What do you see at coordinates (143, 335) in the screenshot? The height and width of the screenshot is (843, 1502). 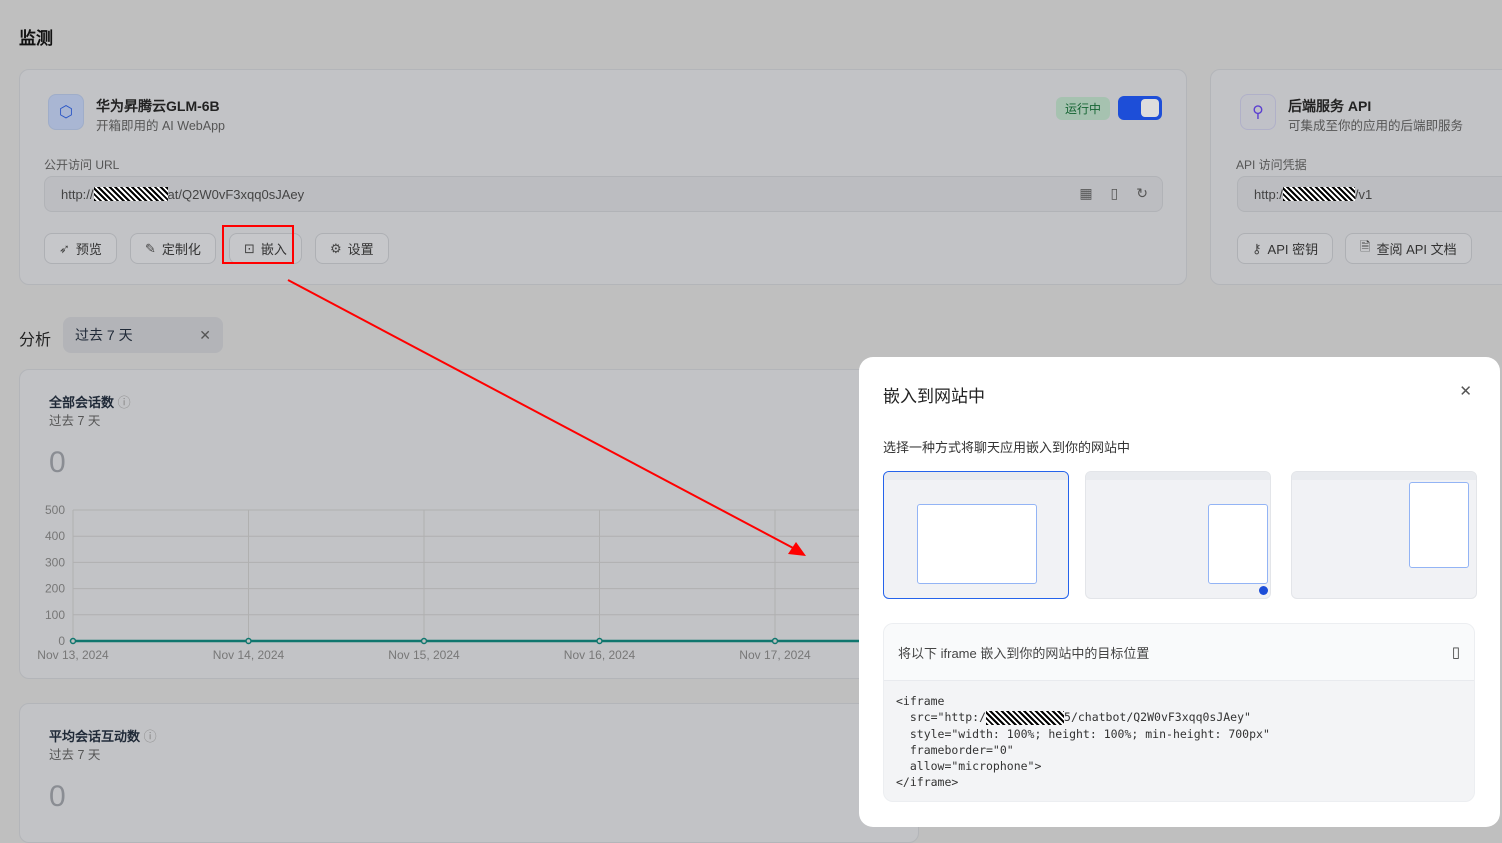 I see `period-select: 过去 7 天 ✕` at bounding box center [143, 335].